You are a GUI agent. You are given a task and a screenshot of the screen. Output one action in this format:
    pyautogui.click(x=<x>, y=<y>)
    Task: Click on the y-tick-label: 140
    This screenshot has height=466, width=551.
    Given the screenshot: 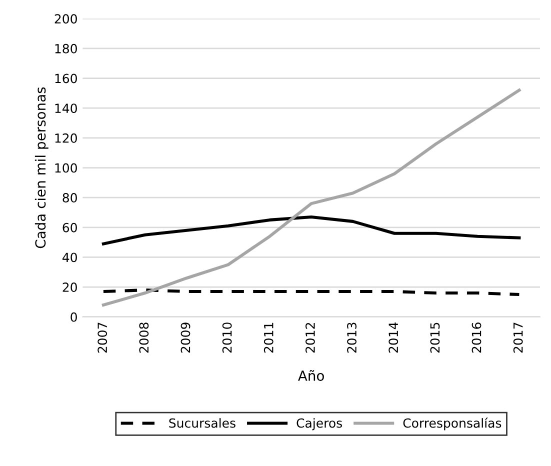 What is the action you would take?
    pyautogui.click(x=66, y=109)
    